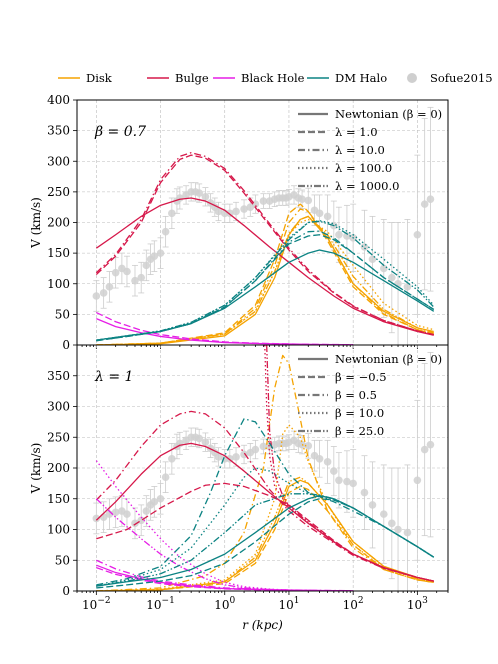  I want to click on style-legend-label: λ = 1.0, so click(356, 132).